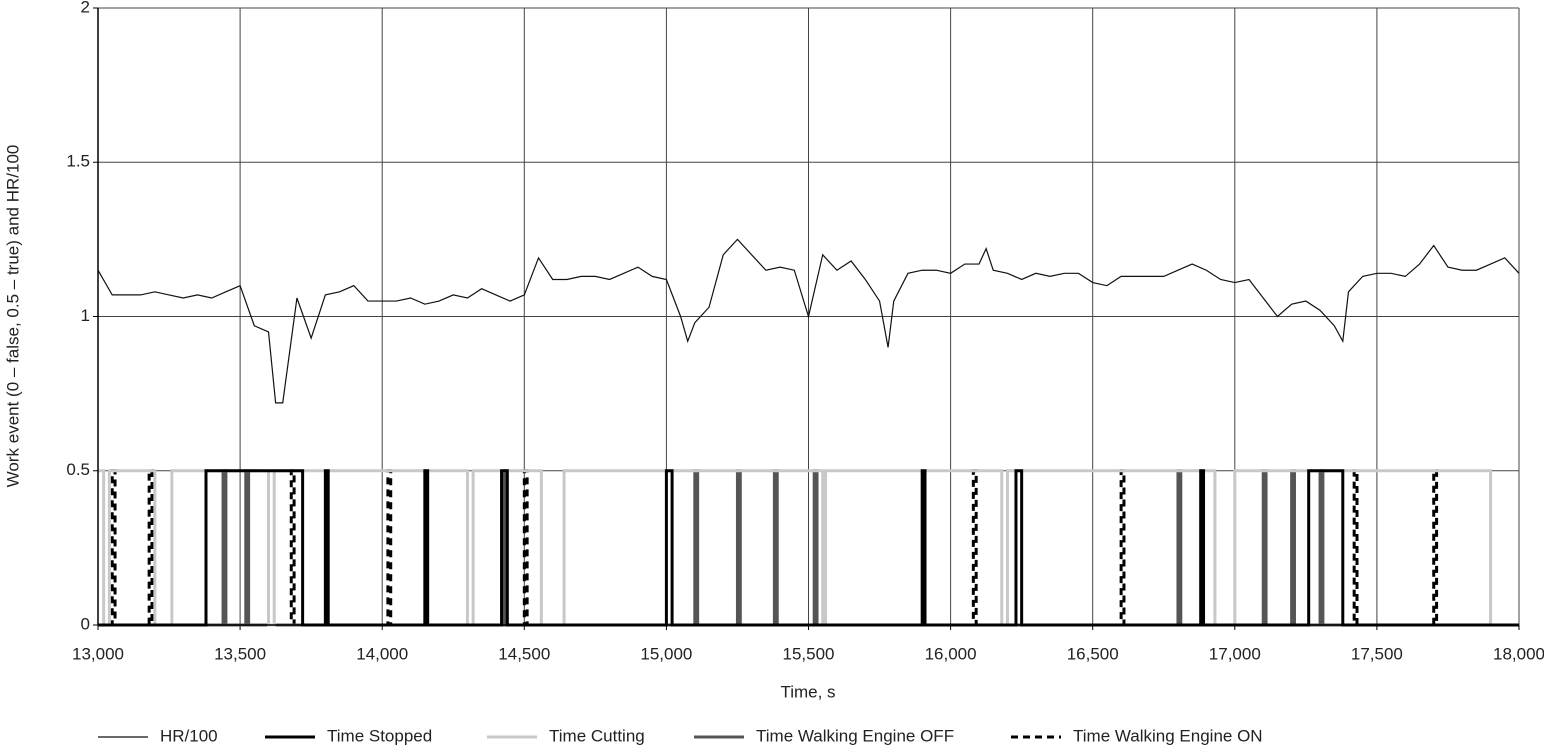  Describe the element at coordinates (666, 653) in the screenshot. I see `x-tick-label: 15,000` at that location.